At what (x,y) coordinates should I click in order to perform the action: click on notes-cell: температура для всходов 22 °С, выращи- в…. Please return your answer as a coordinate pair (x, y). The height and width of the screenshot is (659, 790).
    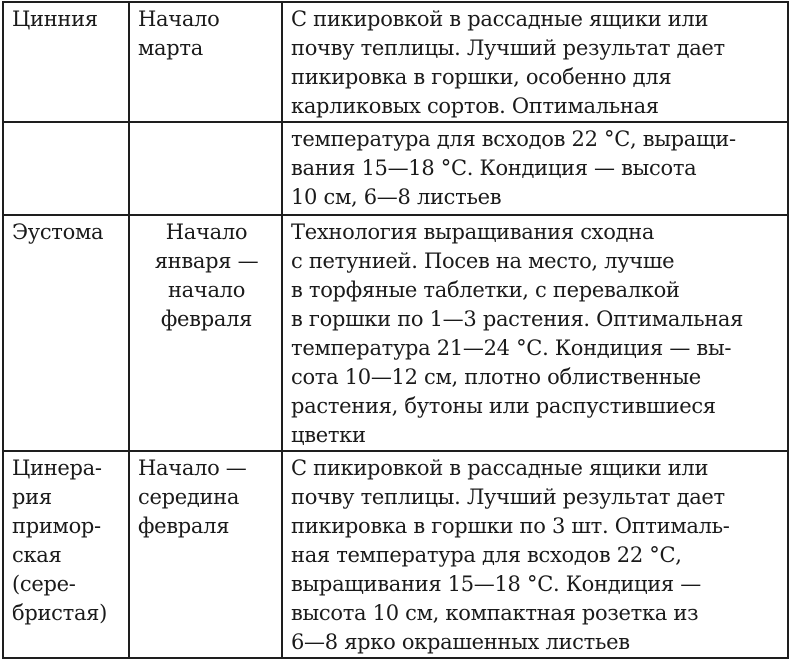
    Looking at the image, I should click on (535, 168).